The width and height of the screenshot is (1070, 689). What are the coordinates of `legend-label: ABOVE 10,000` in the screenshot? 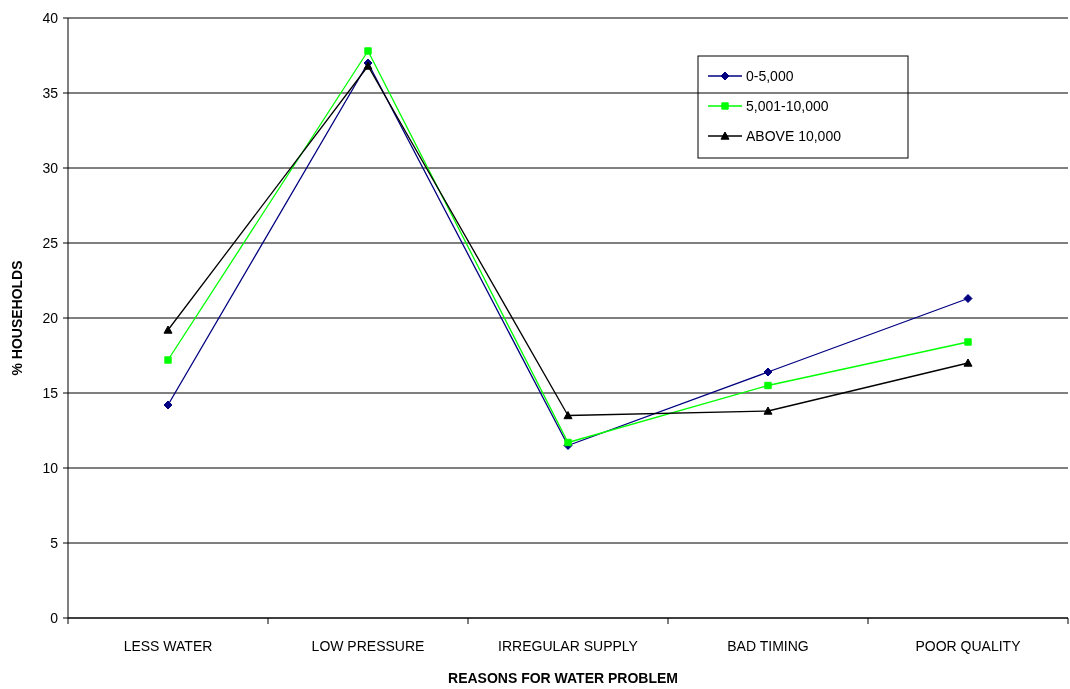 It's located at (794, 135).